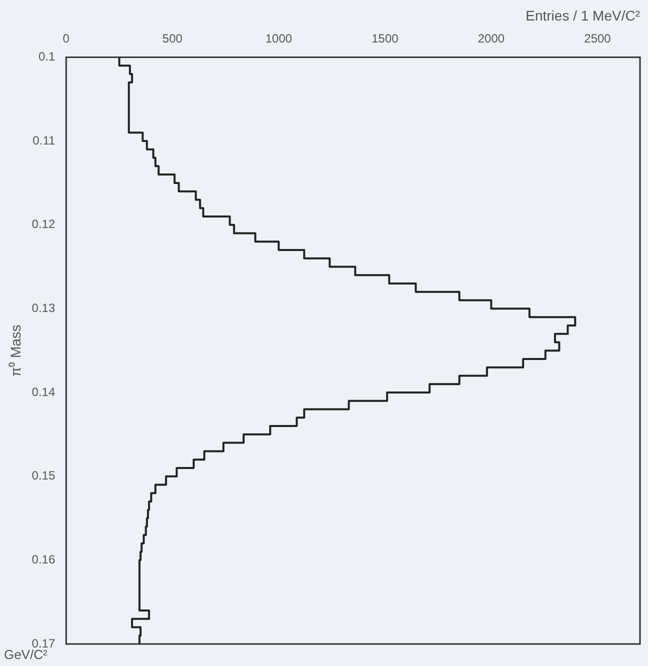 This screenshot has width=648, height=666. Describe the element at coordinates (44, 224) in the screenshot. I see `y-tick-label: 0.12` at that location.